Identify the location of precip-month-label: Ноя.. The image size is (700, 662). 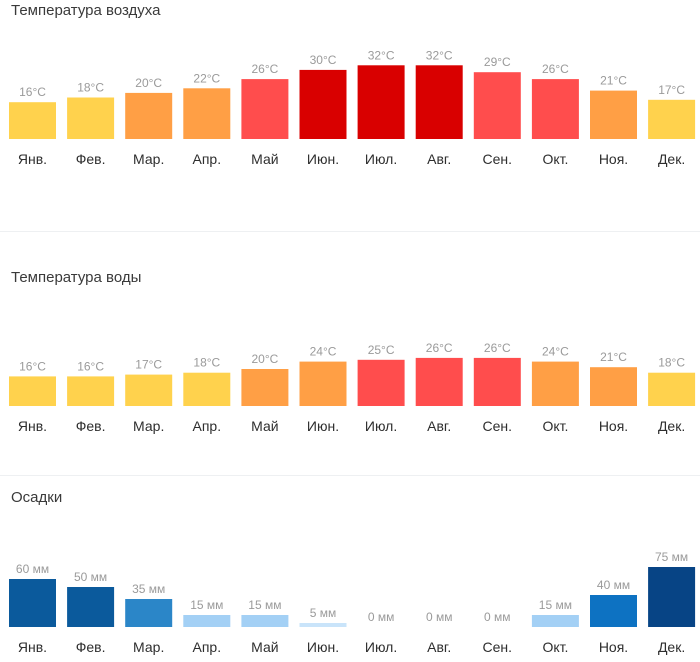
(613, 647).